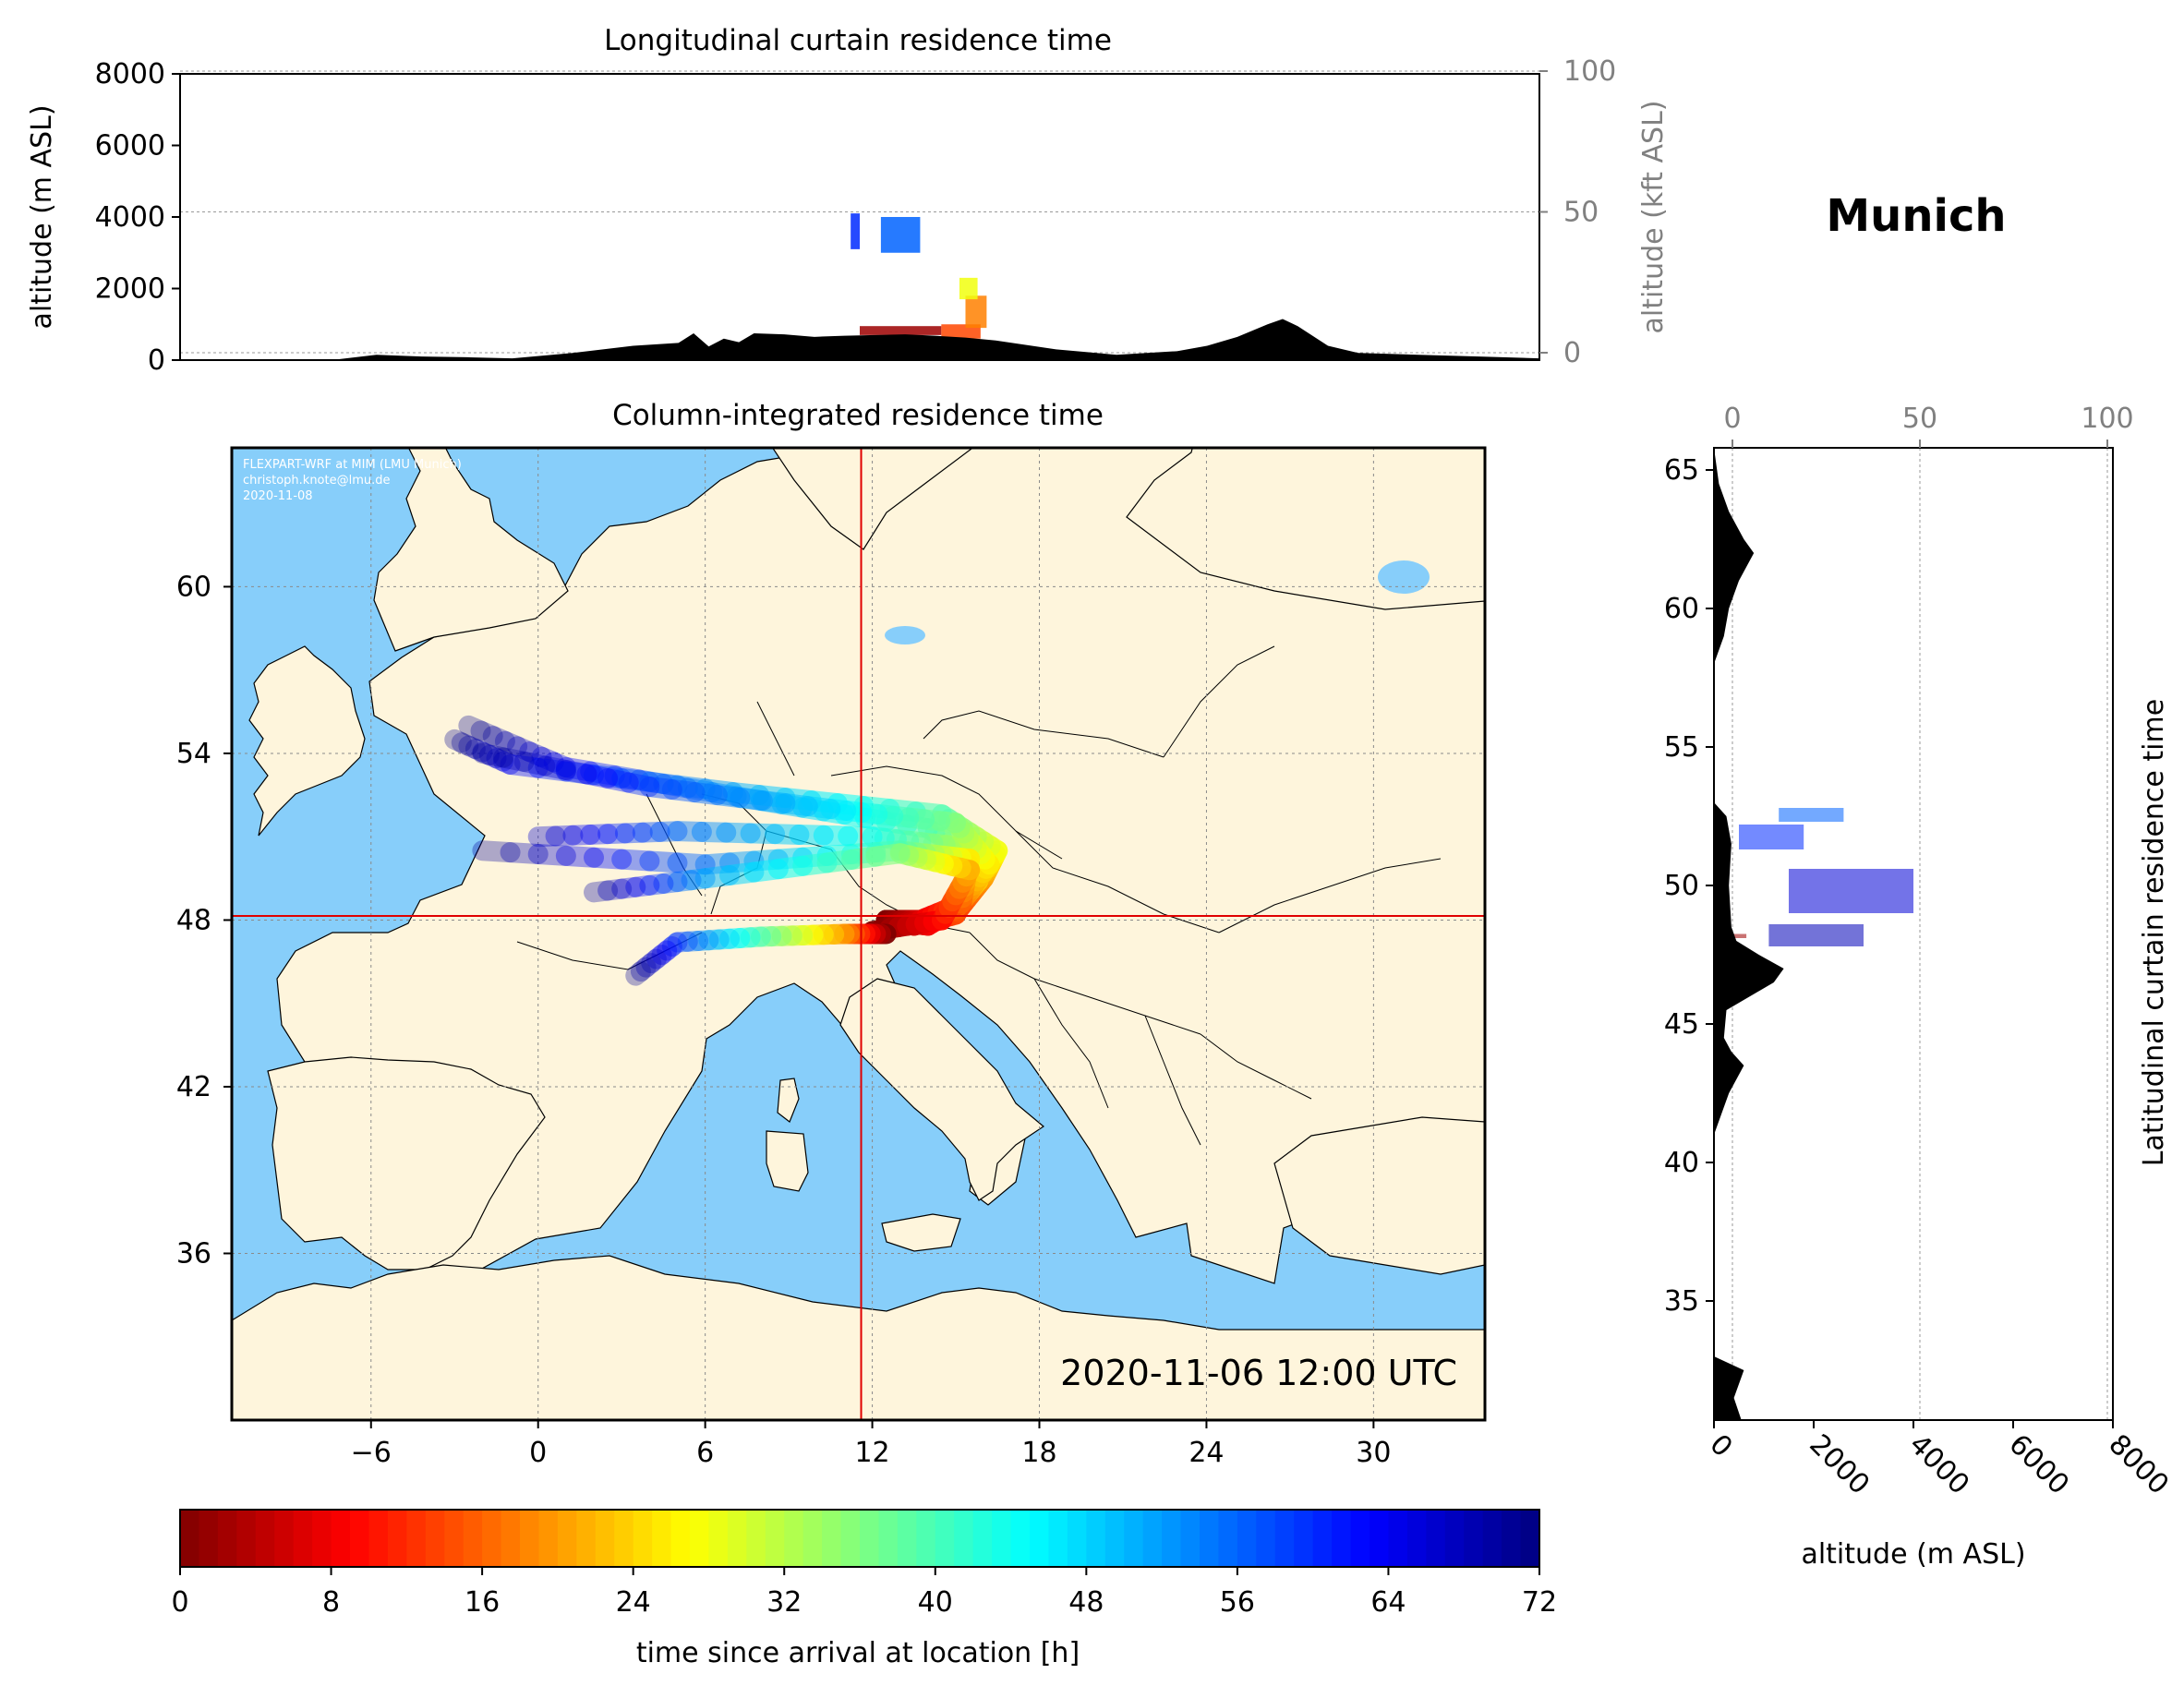 The height and width of the screenshot is (1698, 2184). What do you see at coordinates (968, 288) in the screenshot?
I see `longitudinal-plume-cell` at bounding box center [968, 288].